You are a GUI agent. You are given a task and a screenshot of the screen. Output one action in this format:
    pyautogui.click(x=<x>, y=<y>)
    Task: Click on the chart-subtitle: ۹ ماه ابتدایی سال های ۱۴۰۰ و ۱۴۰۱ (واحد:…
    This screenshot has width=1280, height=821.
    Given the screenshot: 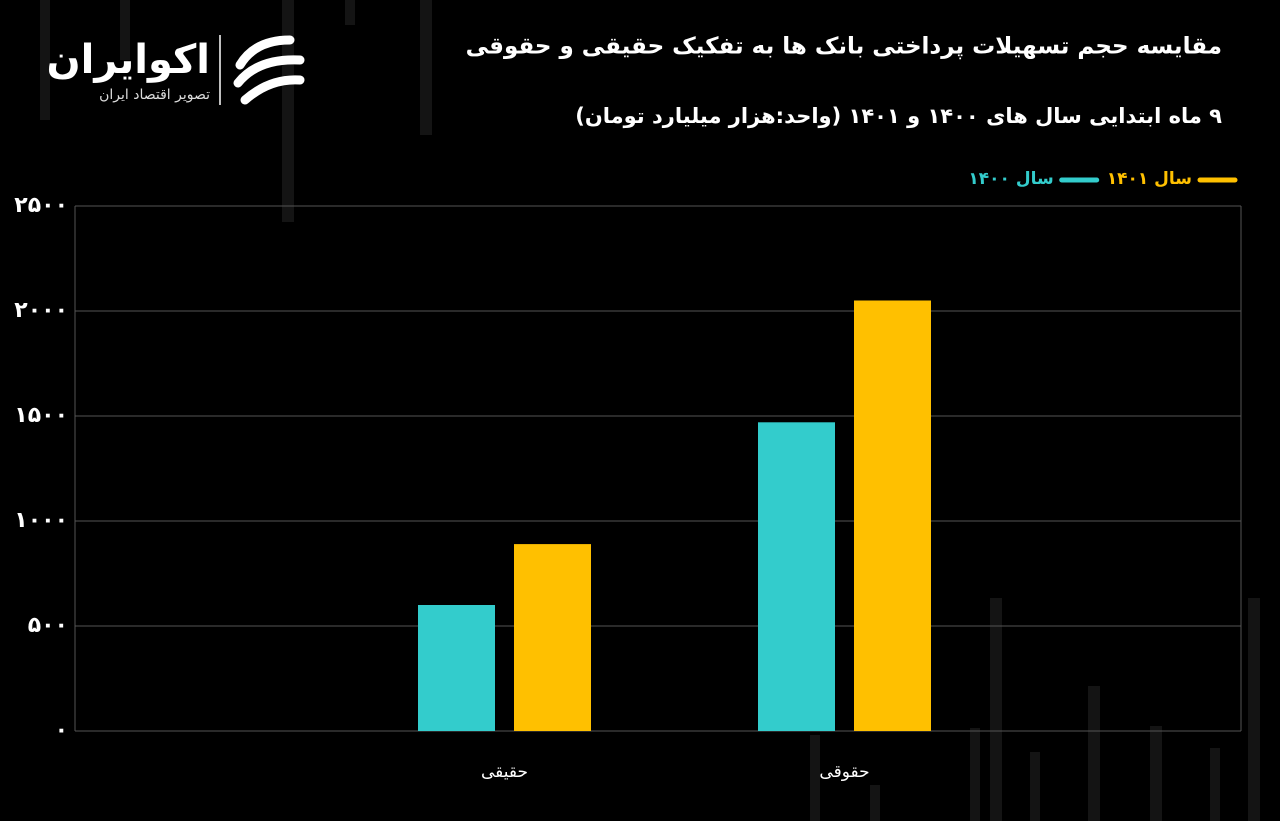 What is the action you would take?
    pyautogui.click(x=898, y=116)
    